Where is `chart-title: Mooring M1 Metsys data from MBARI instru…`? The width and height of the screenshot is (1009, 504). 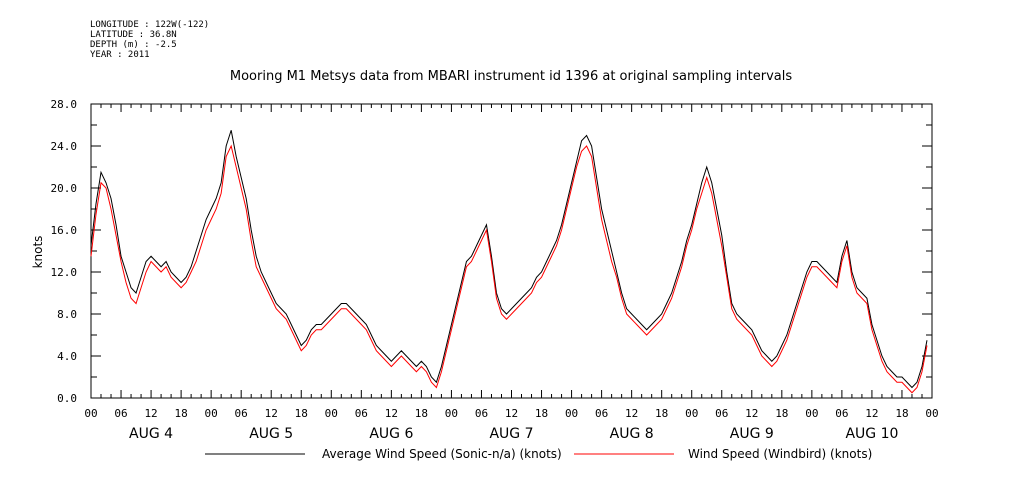 chart-title: Mooring M1 Metsys data from MBARI instru… is located at coordinates (511, 76).